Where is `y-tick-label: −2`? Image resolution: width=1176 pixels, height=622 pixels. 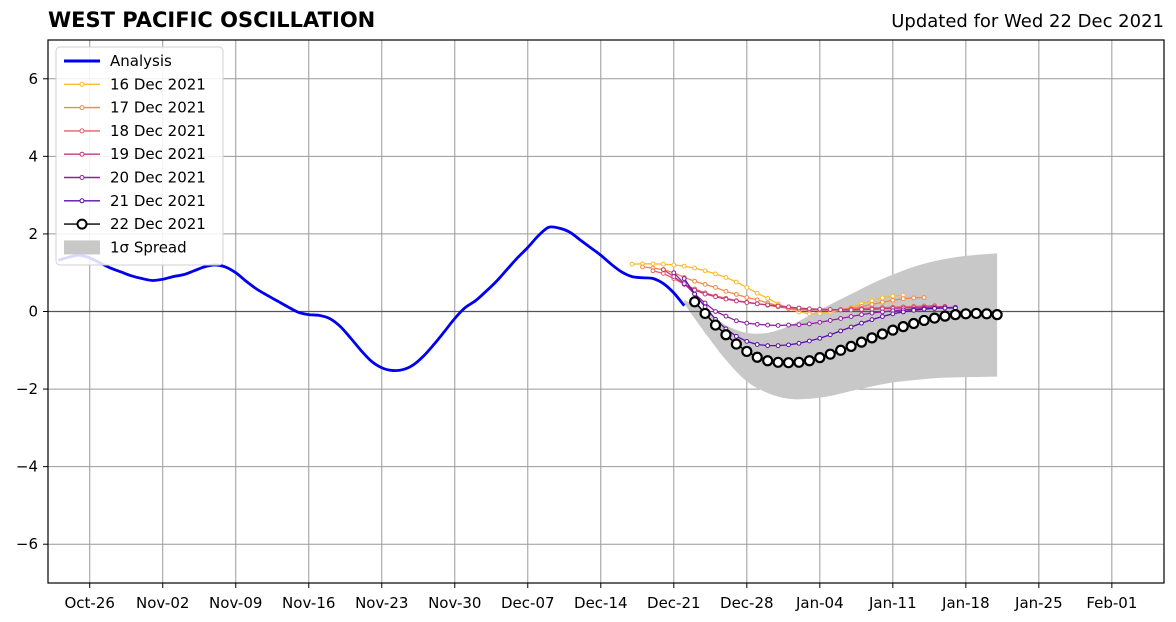 y-tick-label: −2 is located at coordinates (27, 389).